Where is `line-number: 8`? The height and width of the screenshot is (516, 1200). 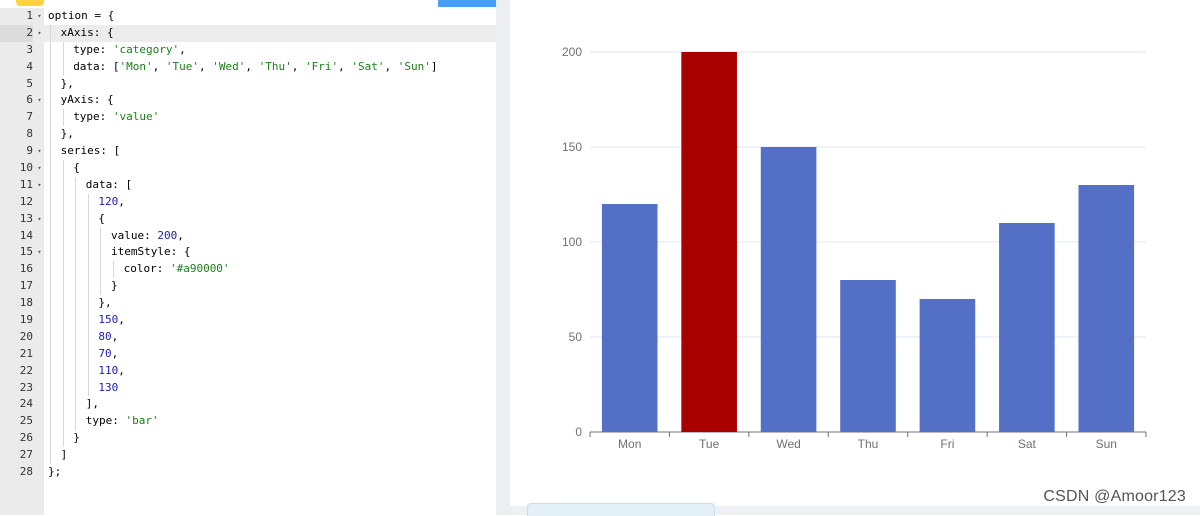
line-number: 8 is located at coordinates (29, 134).